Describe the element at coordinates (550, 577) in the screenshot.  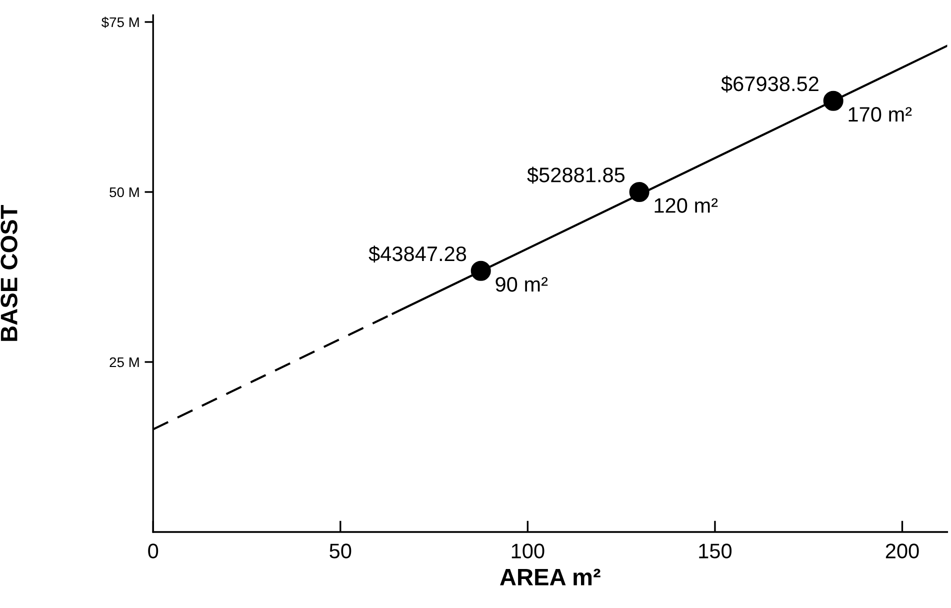
I see `x-axis-title: AREA m²` at that location.